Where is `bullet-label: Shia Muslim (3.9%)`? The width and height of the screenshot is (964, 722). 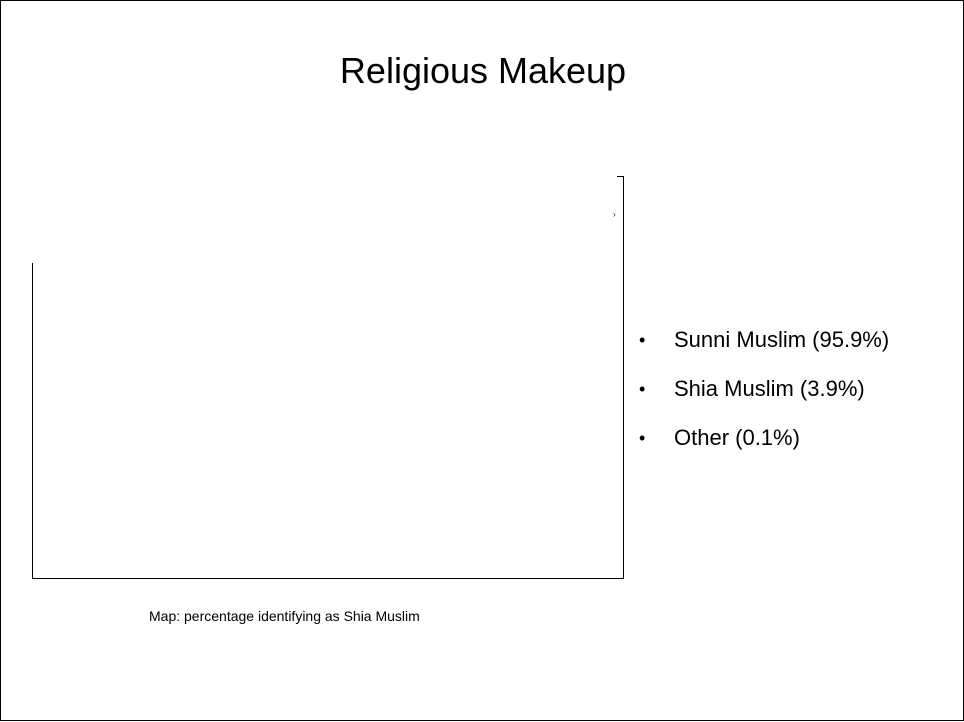 bullet-label: Shia Muslim (3.9%) is located at coordinates (769, 388).